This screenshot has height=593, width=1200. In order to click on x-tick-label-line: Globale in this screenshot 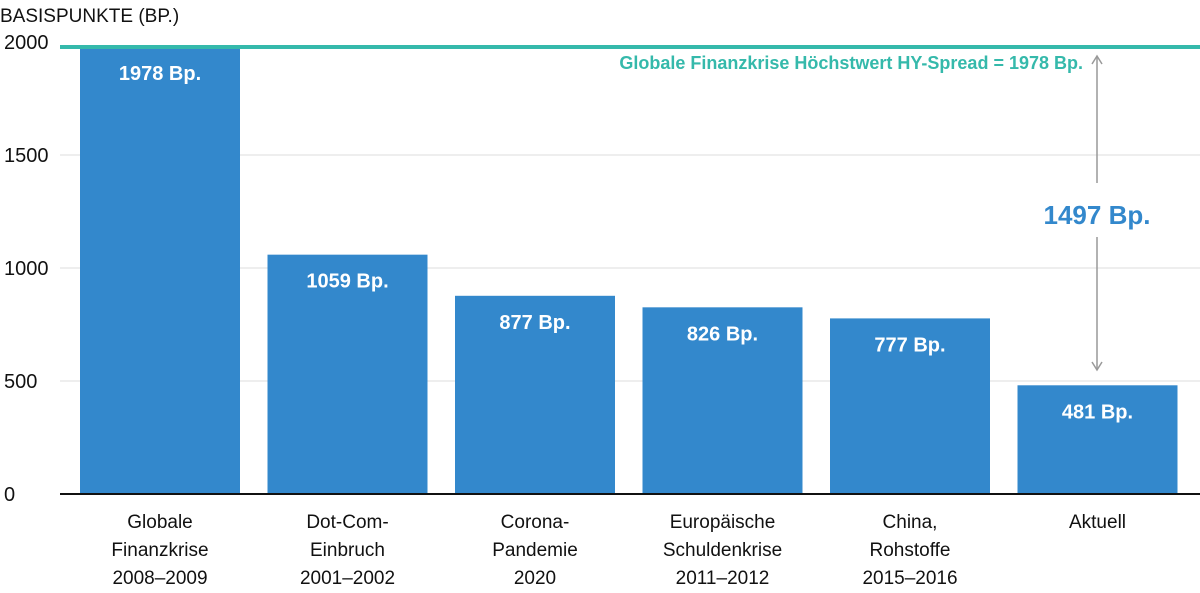, I will do `click(160, 522)`.